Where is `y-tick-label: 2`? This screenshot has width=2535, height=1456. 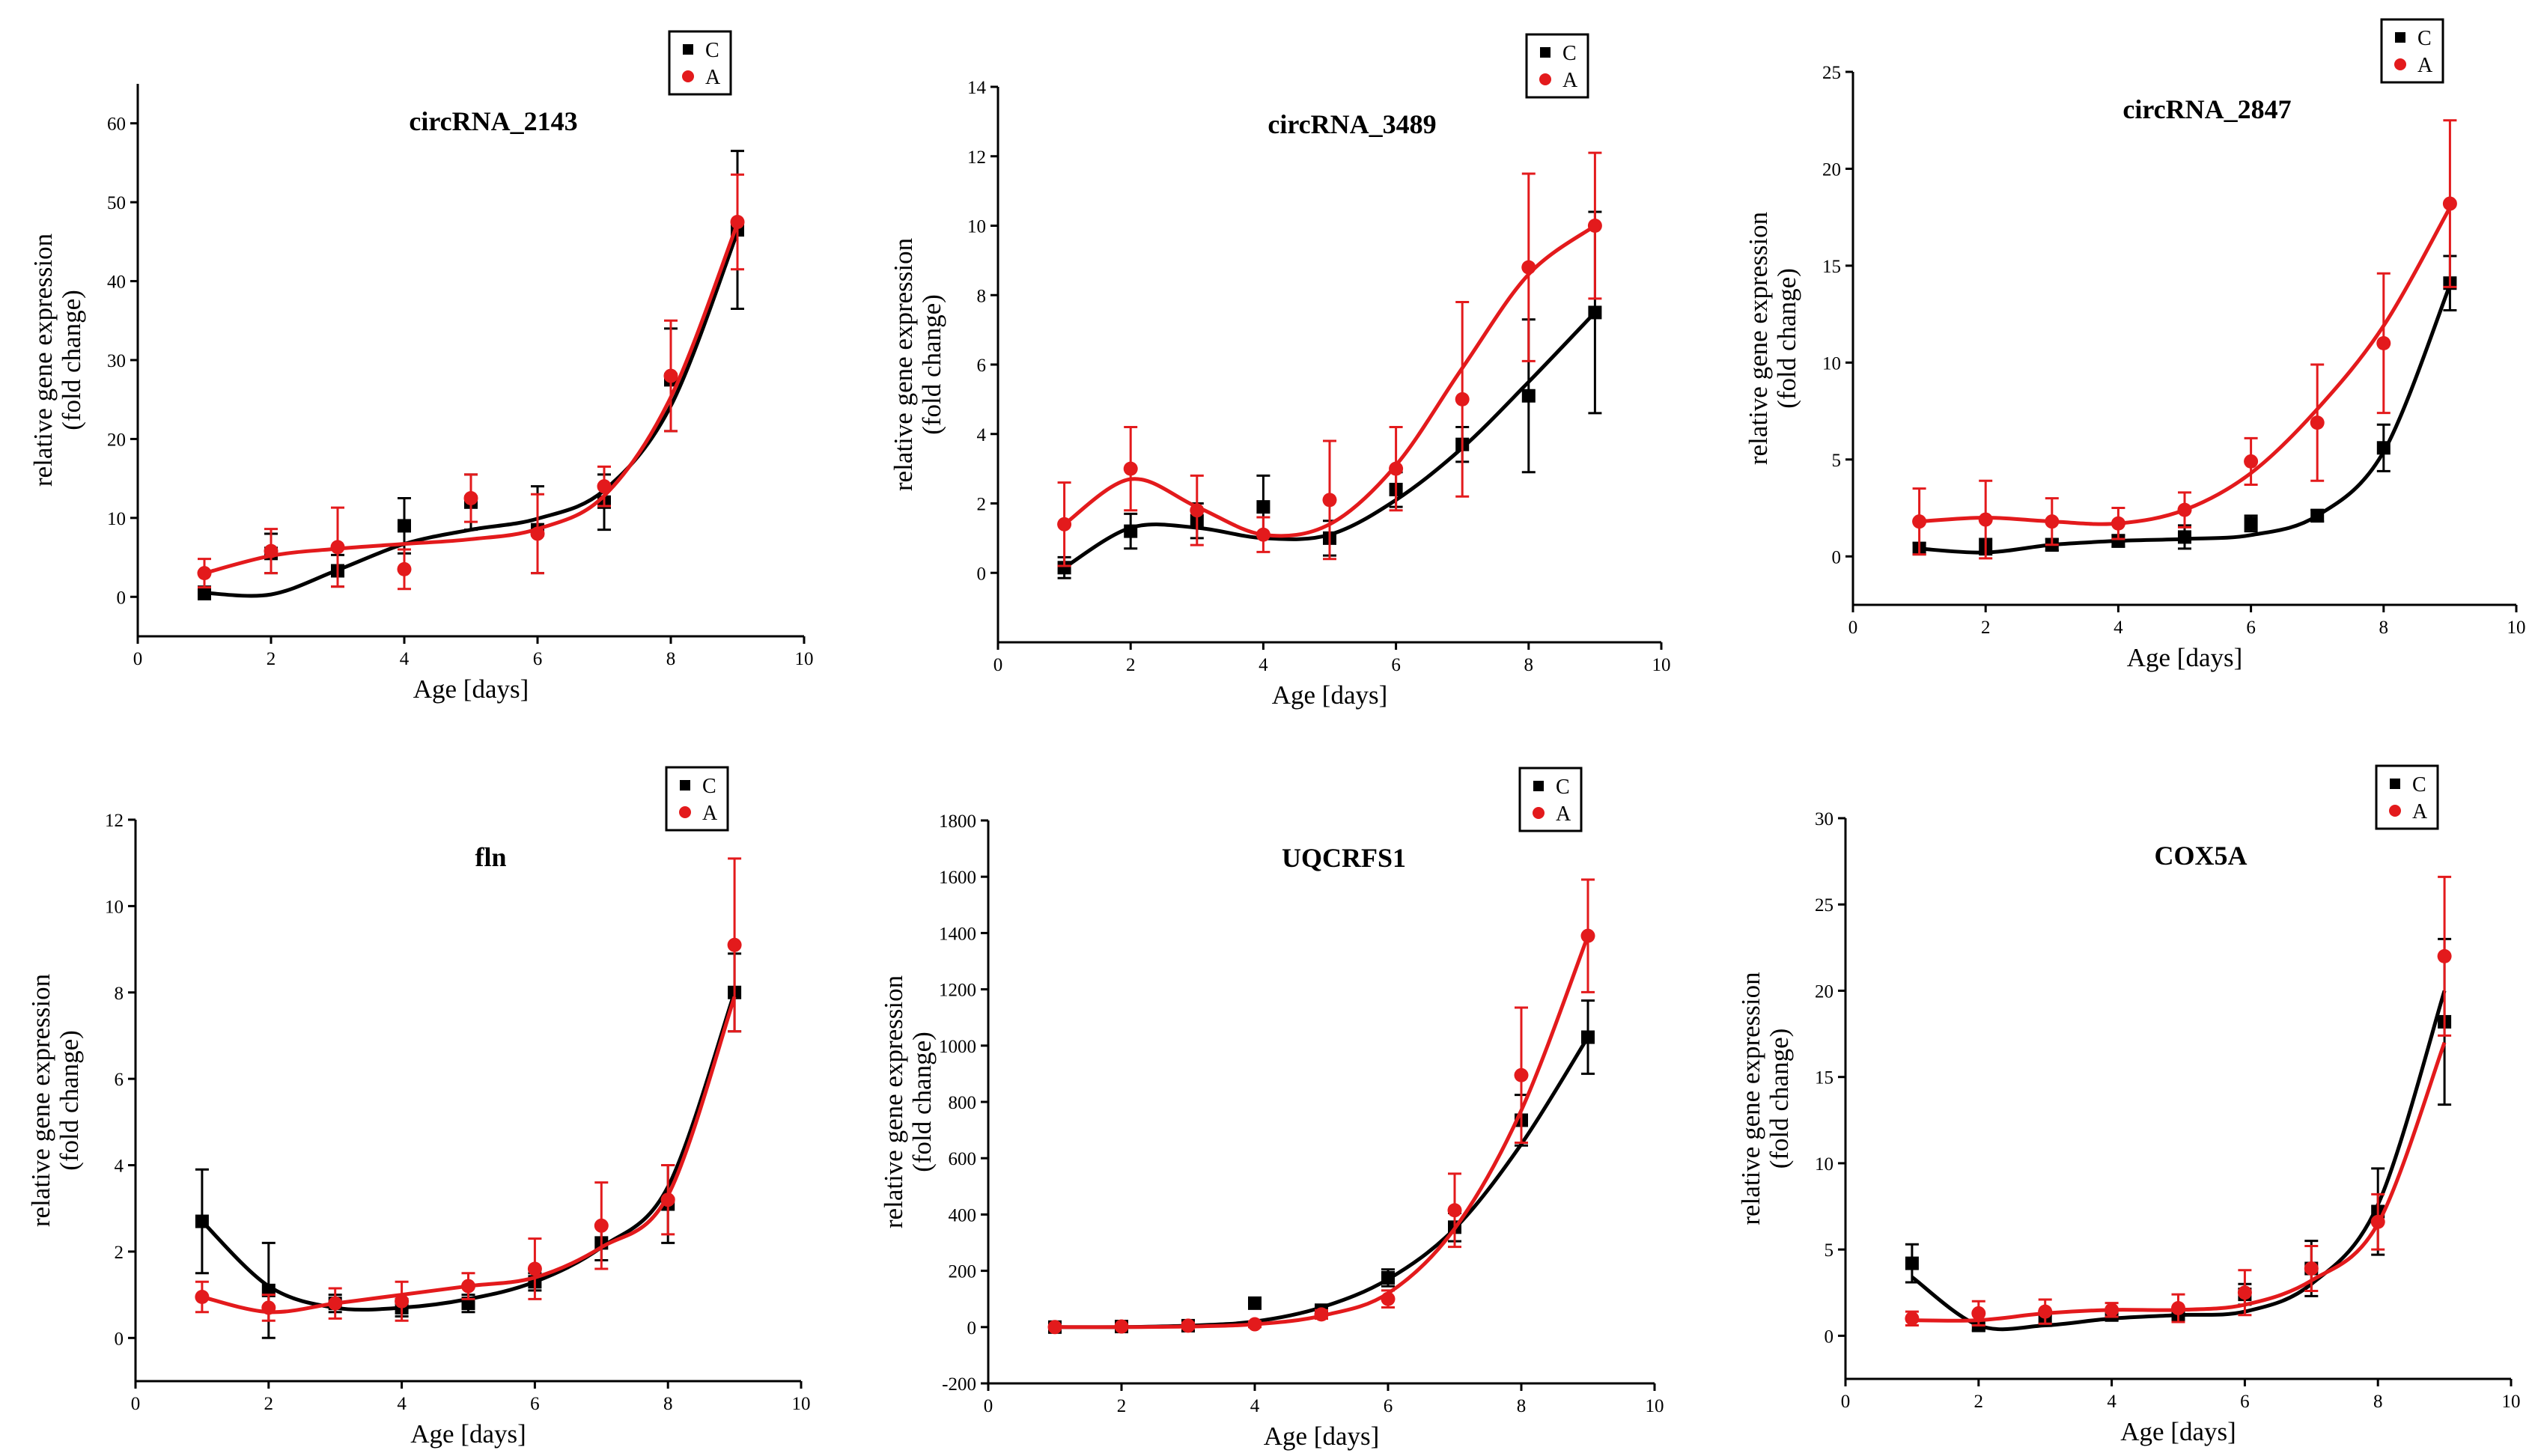
y-tick-label: 2 is located at coordinates (119, 1253).